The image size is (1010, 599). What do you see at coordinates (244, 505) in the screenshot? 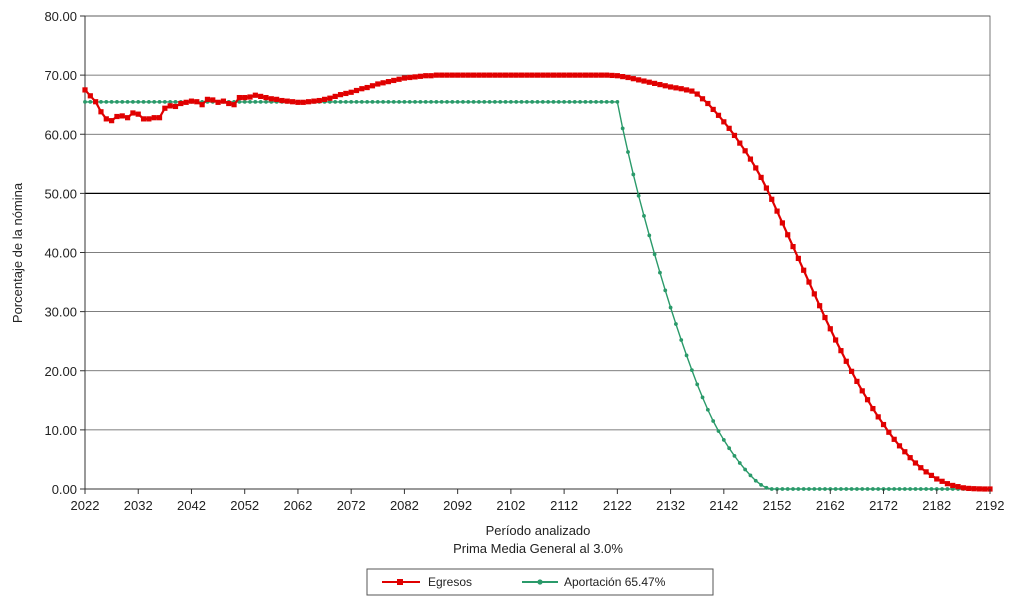
I see `x-tick-label: 2052` at bounding box center [244, 505].